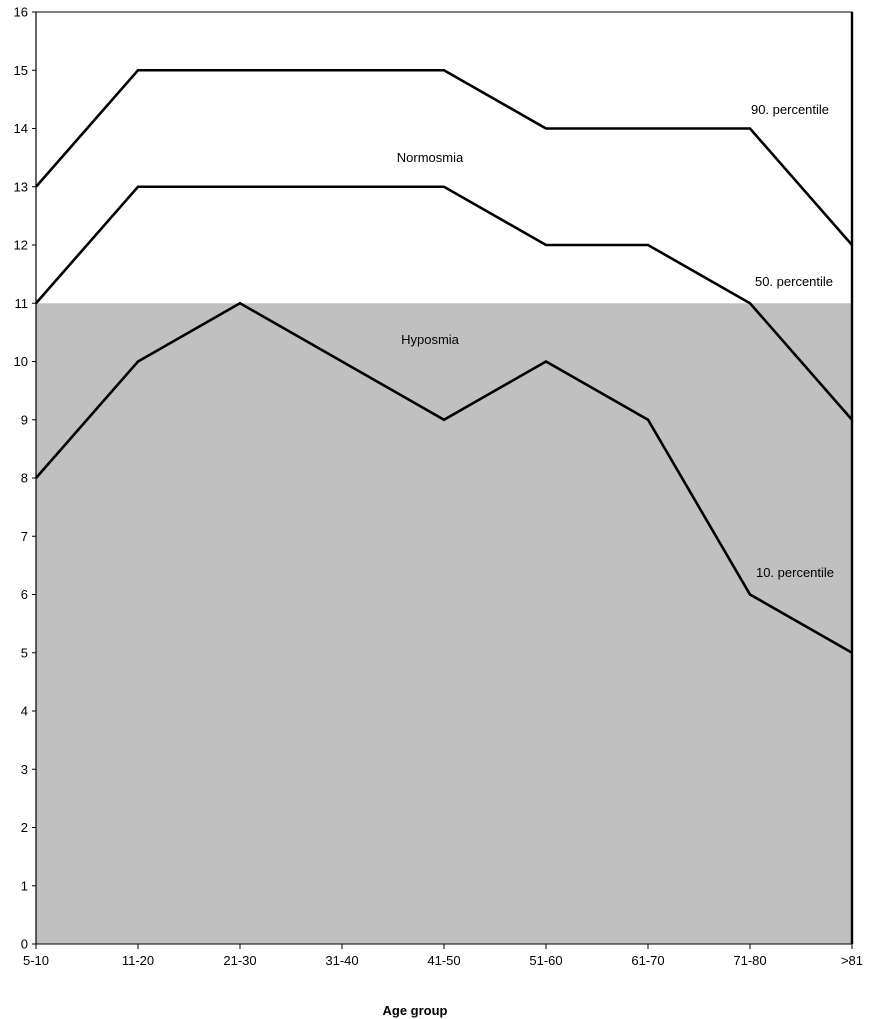 This screenshot has width=875, height=1019. I want to click on series-label-90: 90. percentile, so click(790, 109).